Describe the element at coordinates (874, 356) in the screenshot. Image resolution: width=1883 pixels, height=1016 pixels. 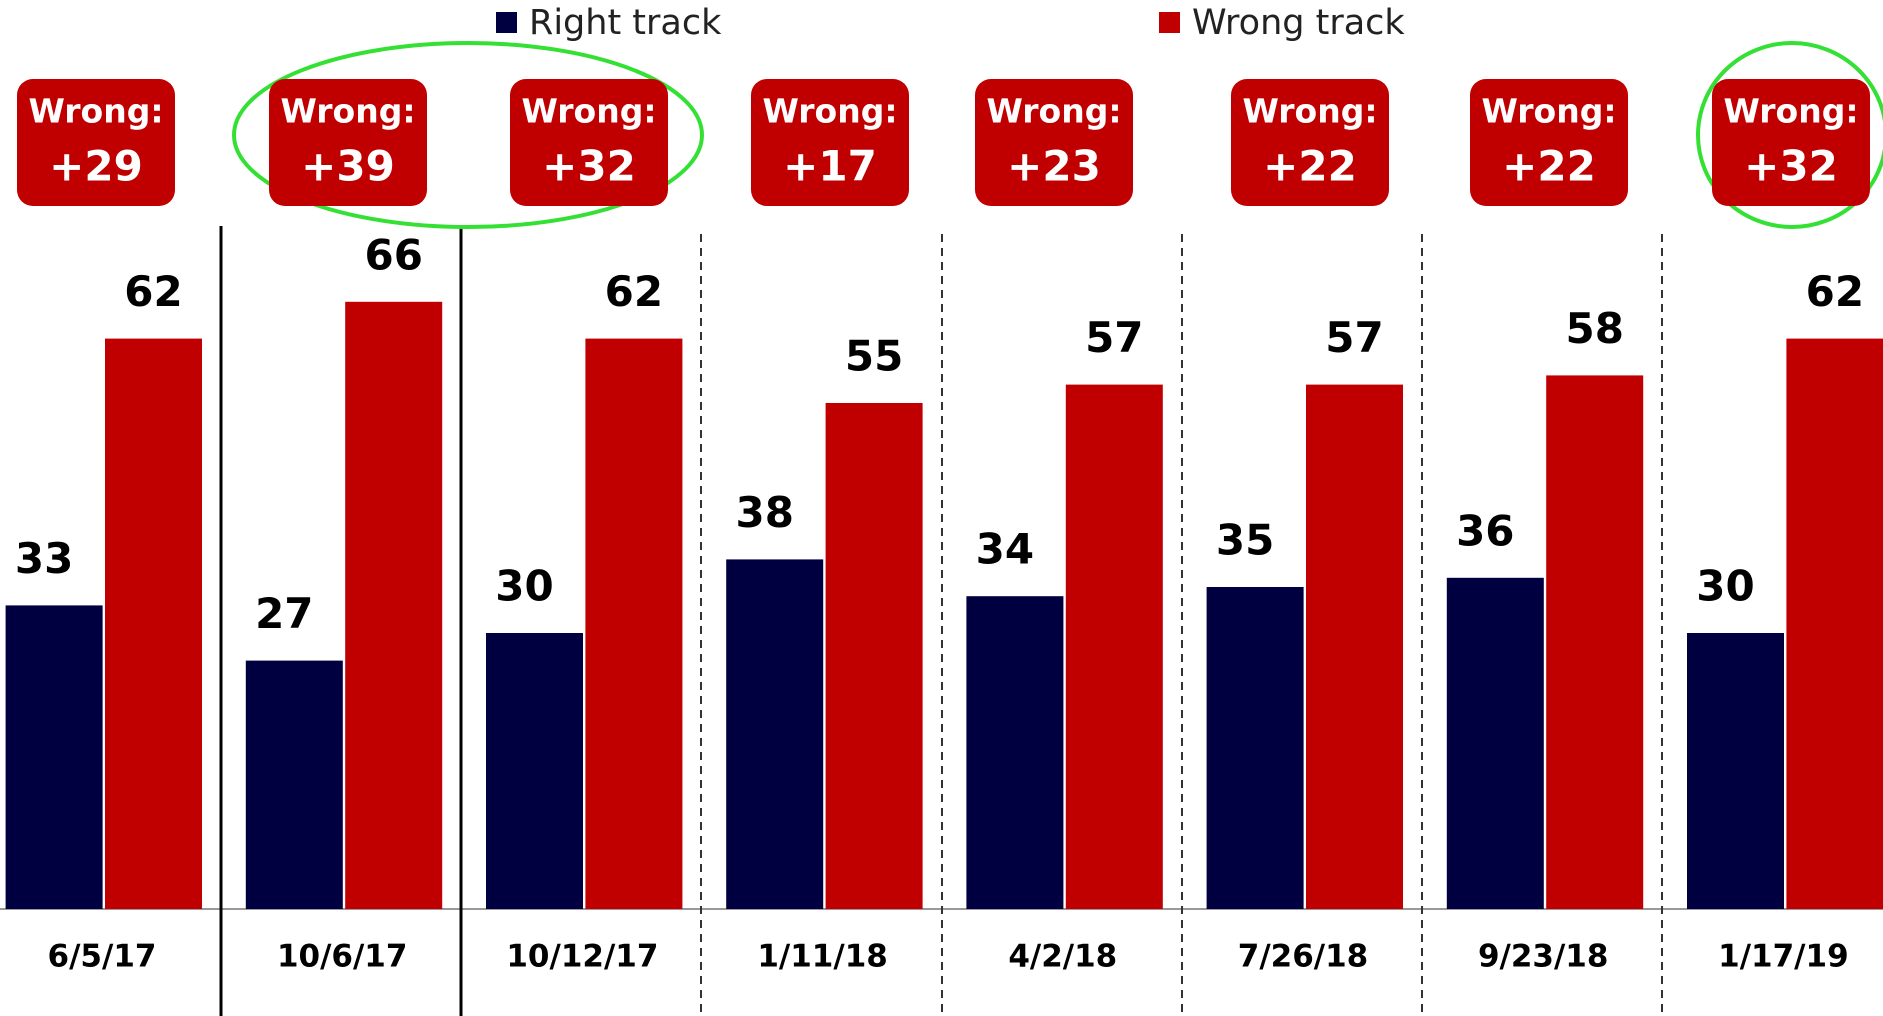
I see `data-label: 55` at that location.